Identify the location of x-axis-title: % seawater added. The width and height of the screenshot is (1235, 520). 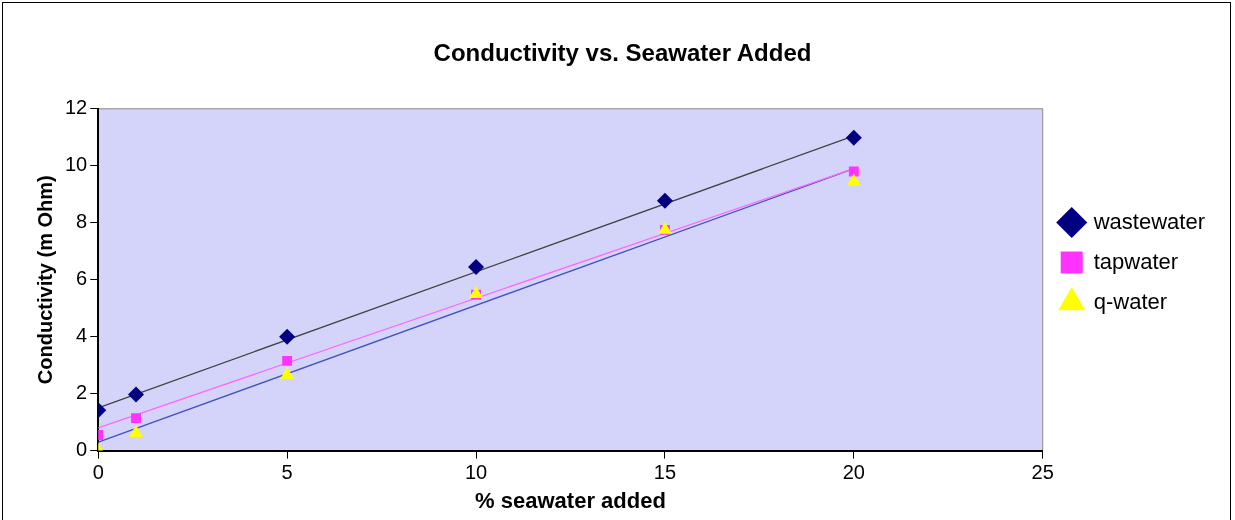
(570, 500).